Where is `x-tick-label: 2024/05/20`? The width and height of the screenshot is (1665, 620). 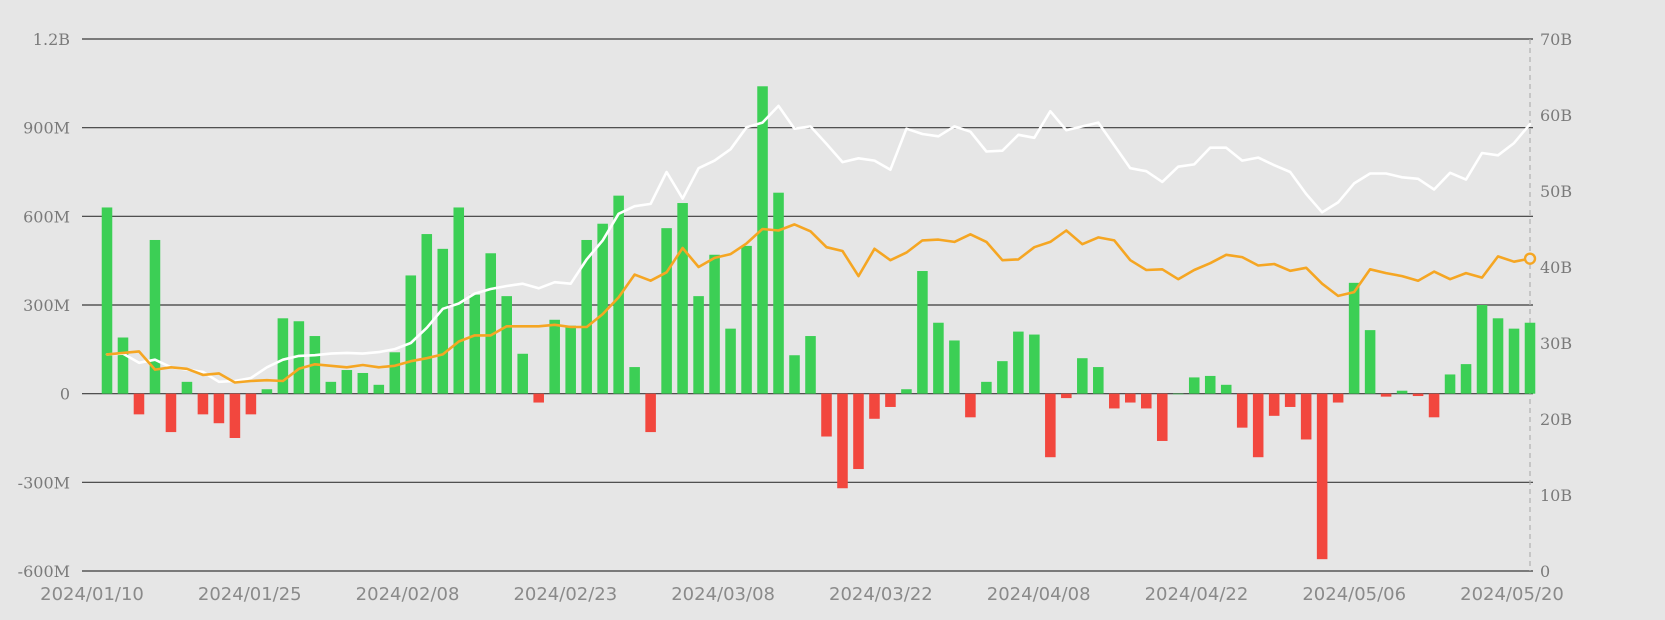 x-tick-label: 2024/05/20 is located at coordinates (1512, 594).